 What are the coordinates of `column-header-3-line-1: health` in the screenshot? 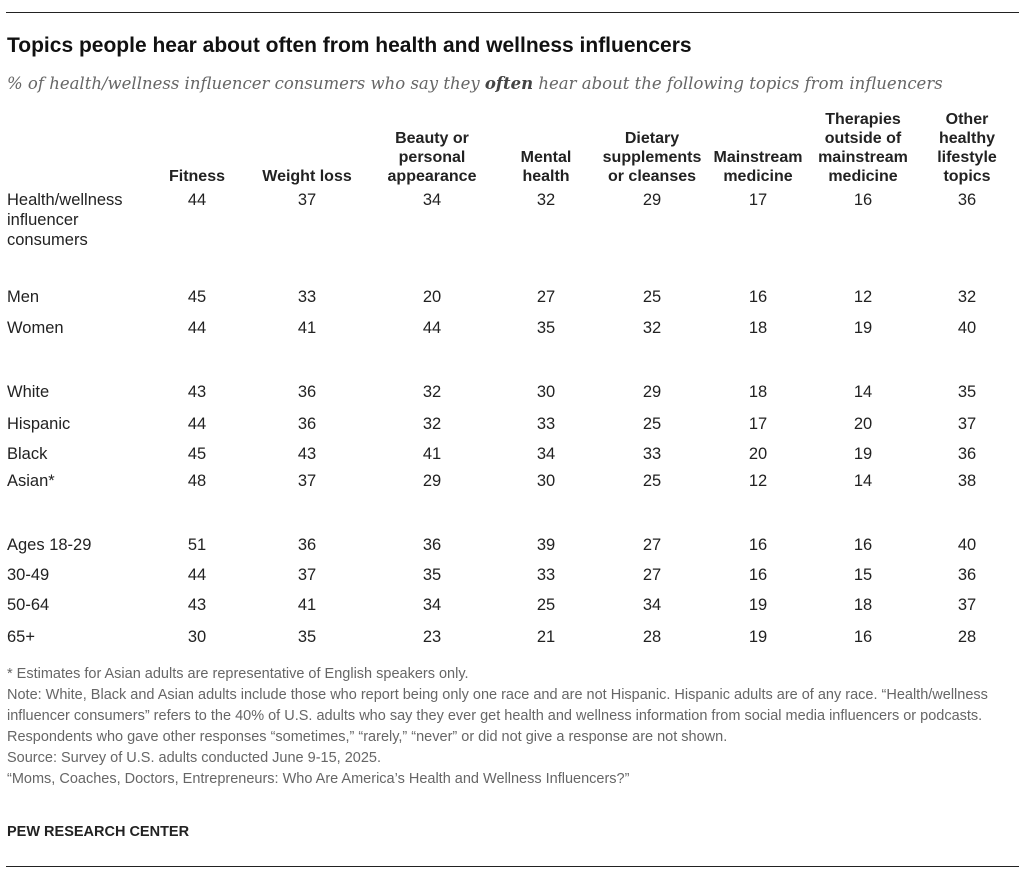 It's located at (545, 176).